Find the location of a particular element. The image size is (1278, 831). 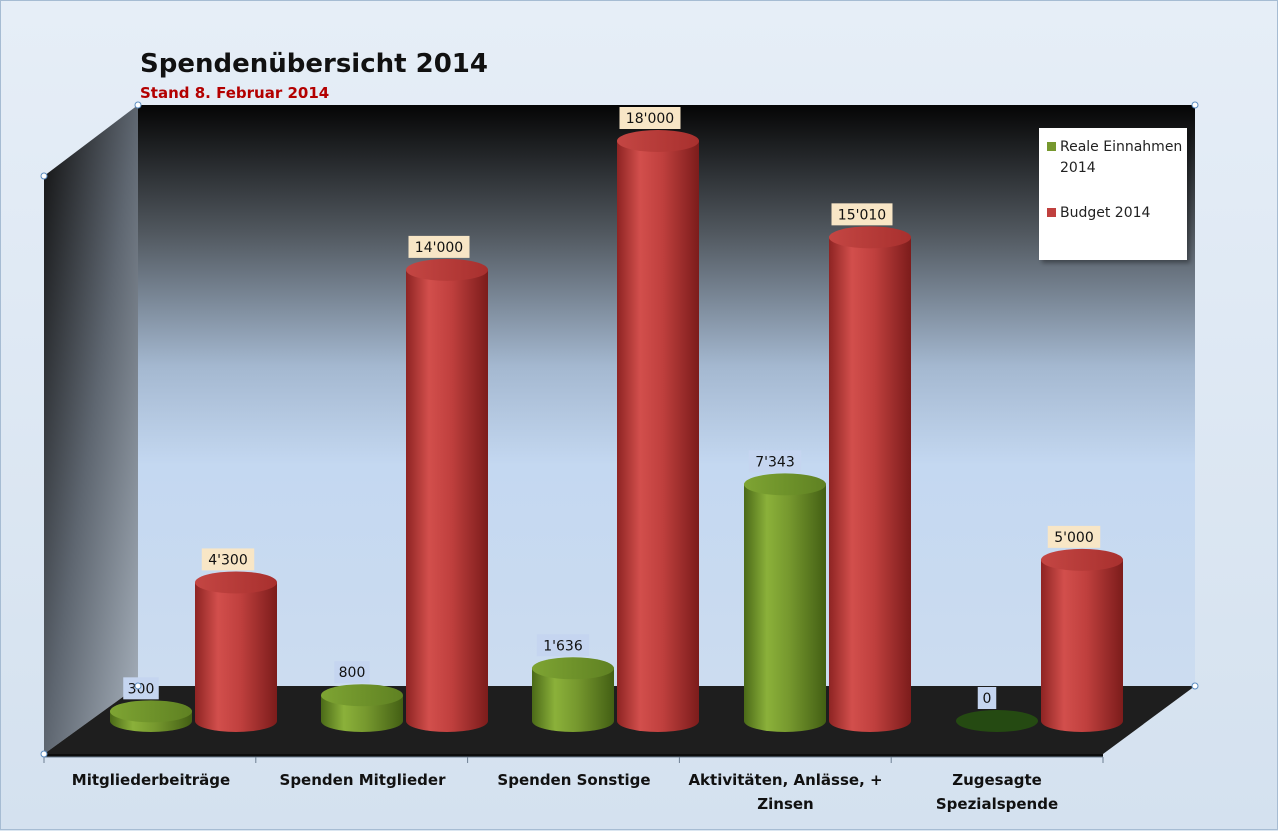

chart-subtitle: Stand 8. Februar 2014 is located at coordinates (234, 93).